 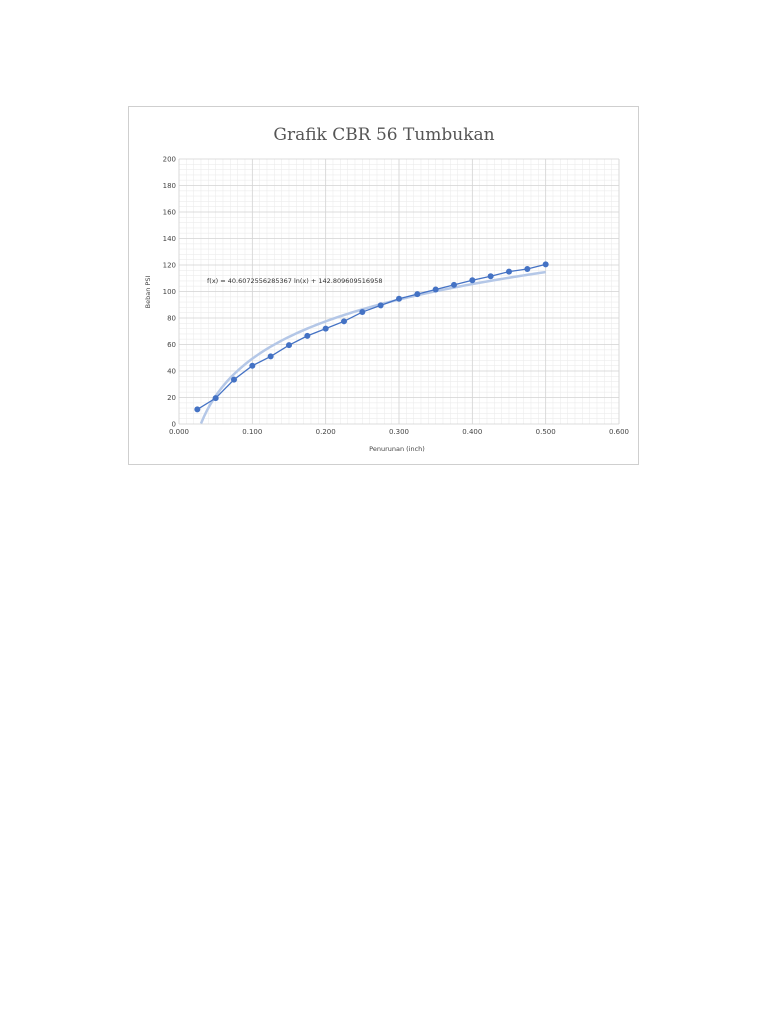 What do you see at coordinates (174, 425) in the screenshot?
I see `y-tick-label: 0` at bounding box center [174, 425].